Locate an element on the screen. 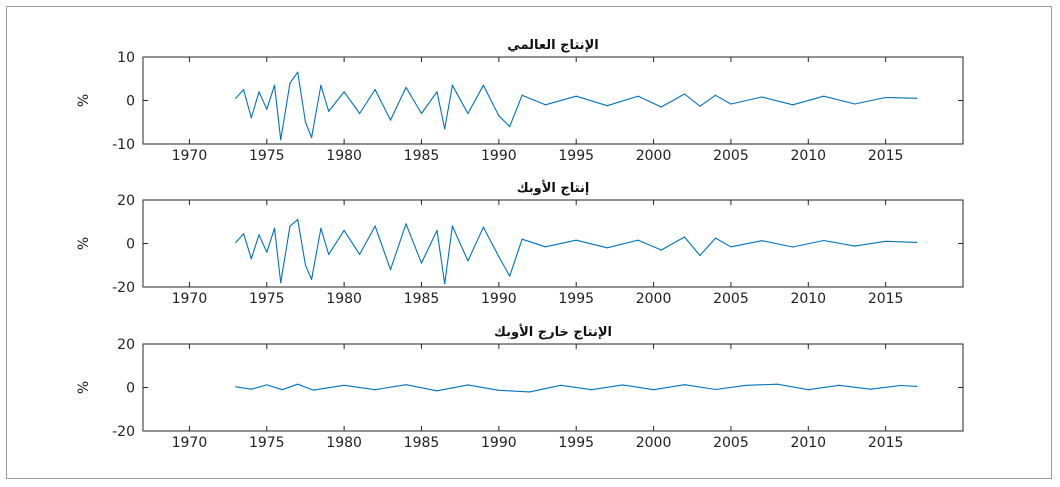 This screenshot has width=1060, height=487. x-tick-label: 1980 is located at coordinates (344, 156).